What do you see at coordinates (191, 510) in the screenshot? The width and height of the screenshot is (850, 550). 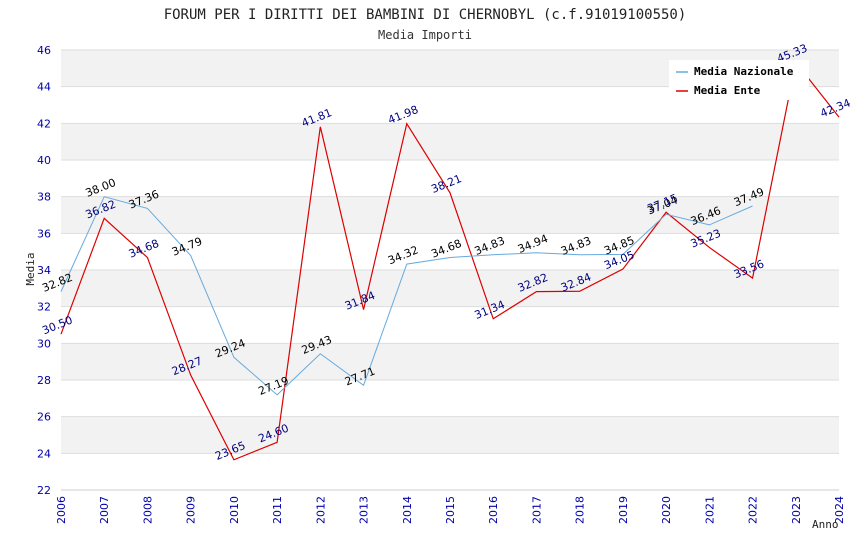 I see `x-tick-label: 2009` at bounding box center [191, 510].